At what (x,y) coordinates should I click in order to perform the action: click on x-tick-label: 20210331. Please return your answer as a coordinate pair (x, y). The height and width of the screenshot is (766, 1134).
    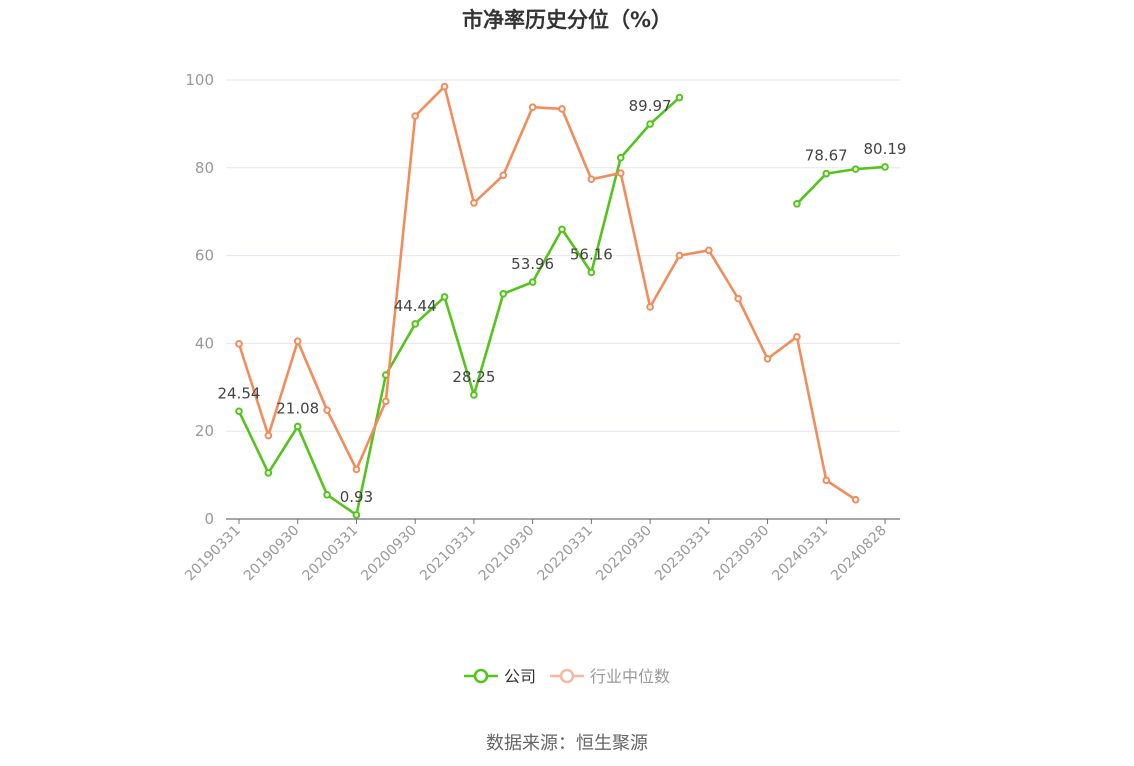
    Looking at the image, I should click on (448, 554).